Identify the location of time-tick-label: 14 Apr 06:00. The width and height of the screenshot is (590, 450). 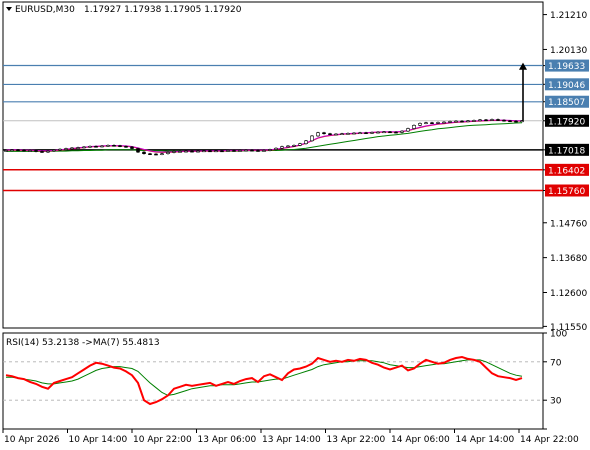
(420, 440).